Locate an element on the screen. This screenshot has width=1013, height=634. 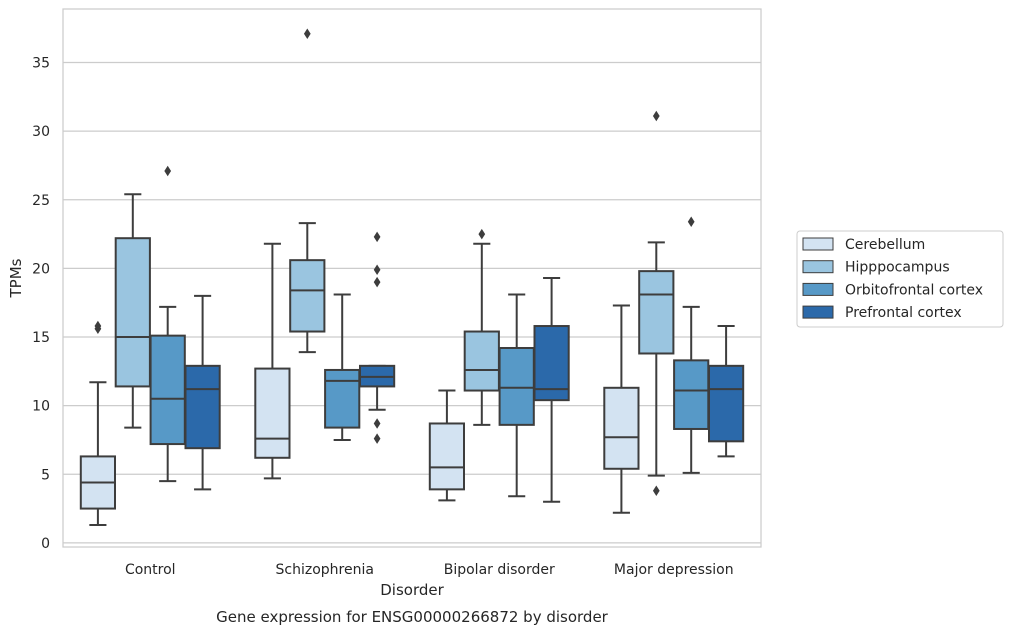
legend-item: Cerebellum is located at coordinates (863, 245).